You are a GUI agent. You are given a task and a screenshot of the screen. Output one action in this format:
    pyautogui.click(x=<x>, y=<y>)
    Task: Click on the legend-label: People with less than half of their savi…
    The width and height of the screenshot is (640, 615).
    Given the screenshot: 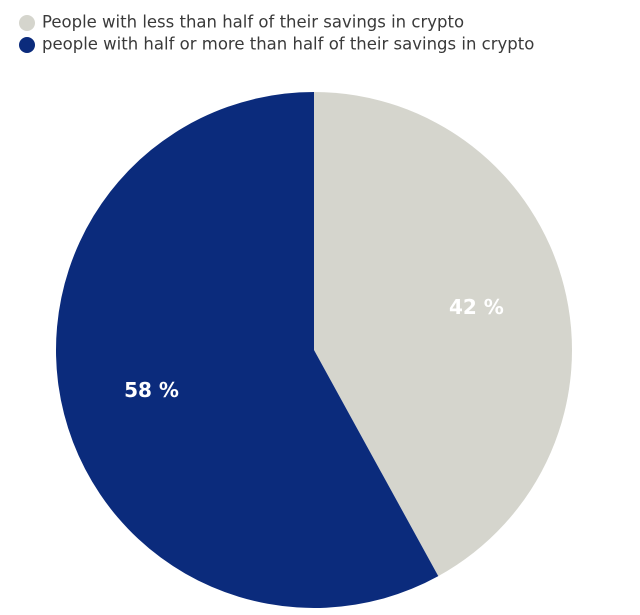 What is the action you would take?
    pyautogui.click(x=253, y=22)
    